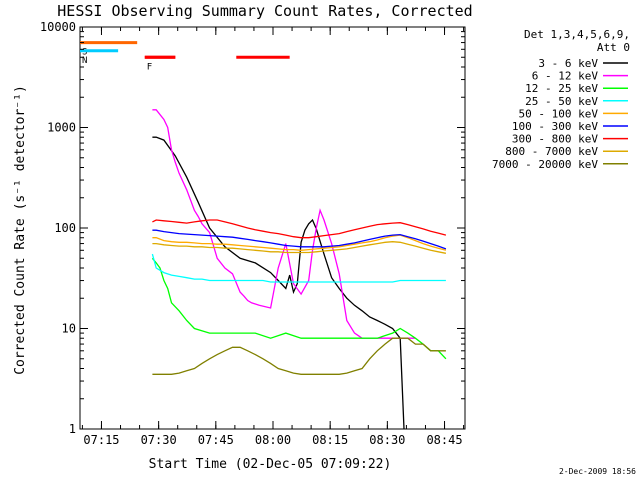 Image resolution: width=640 pixels, height=480 pixels. Describe the element at coordinates (273, 440) in the screenshot. I see `x-tick-label: 08:00` at that location.